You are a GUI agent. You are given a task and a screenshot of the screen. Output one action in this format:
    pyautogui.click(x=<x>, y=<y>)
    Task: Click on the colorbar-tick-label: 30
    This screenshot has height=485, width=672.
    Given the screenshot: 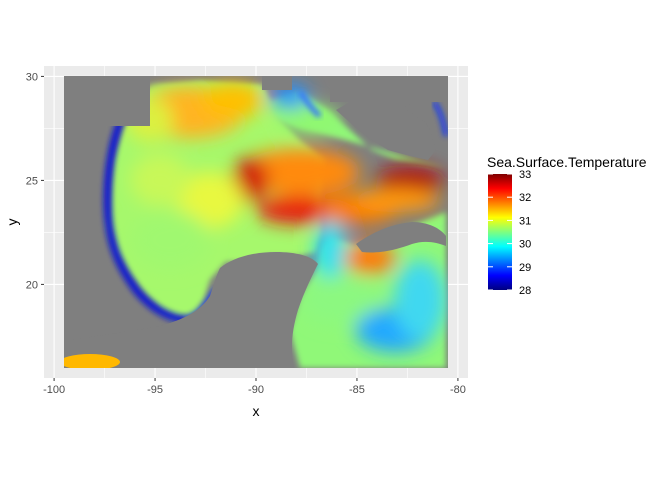 What is the action you would take?
    pyautogui.click(x=525, y=245)
    